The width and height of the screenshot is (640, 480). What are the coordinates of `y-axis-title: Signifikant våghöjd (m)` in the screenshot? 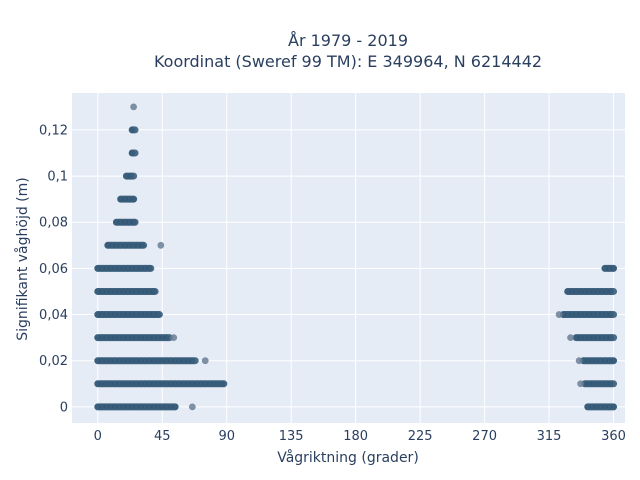 It's located at (22, 258).